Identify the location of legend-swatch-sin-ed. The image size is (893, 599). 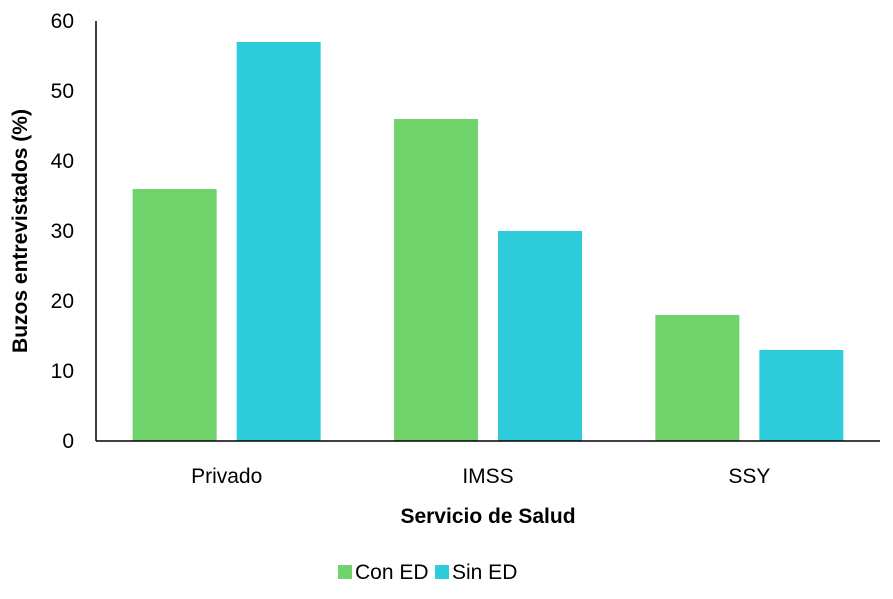
(442, 572).